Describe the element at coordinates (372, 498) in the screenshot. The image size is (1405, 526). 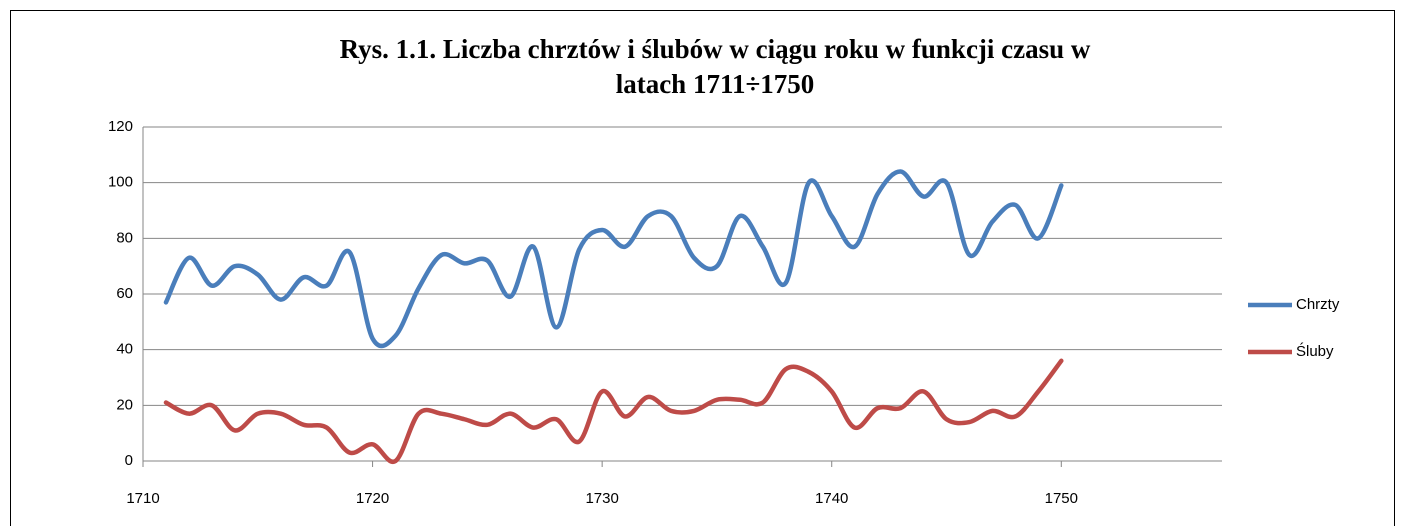
I see `x-tick-label: 1720` at that location.